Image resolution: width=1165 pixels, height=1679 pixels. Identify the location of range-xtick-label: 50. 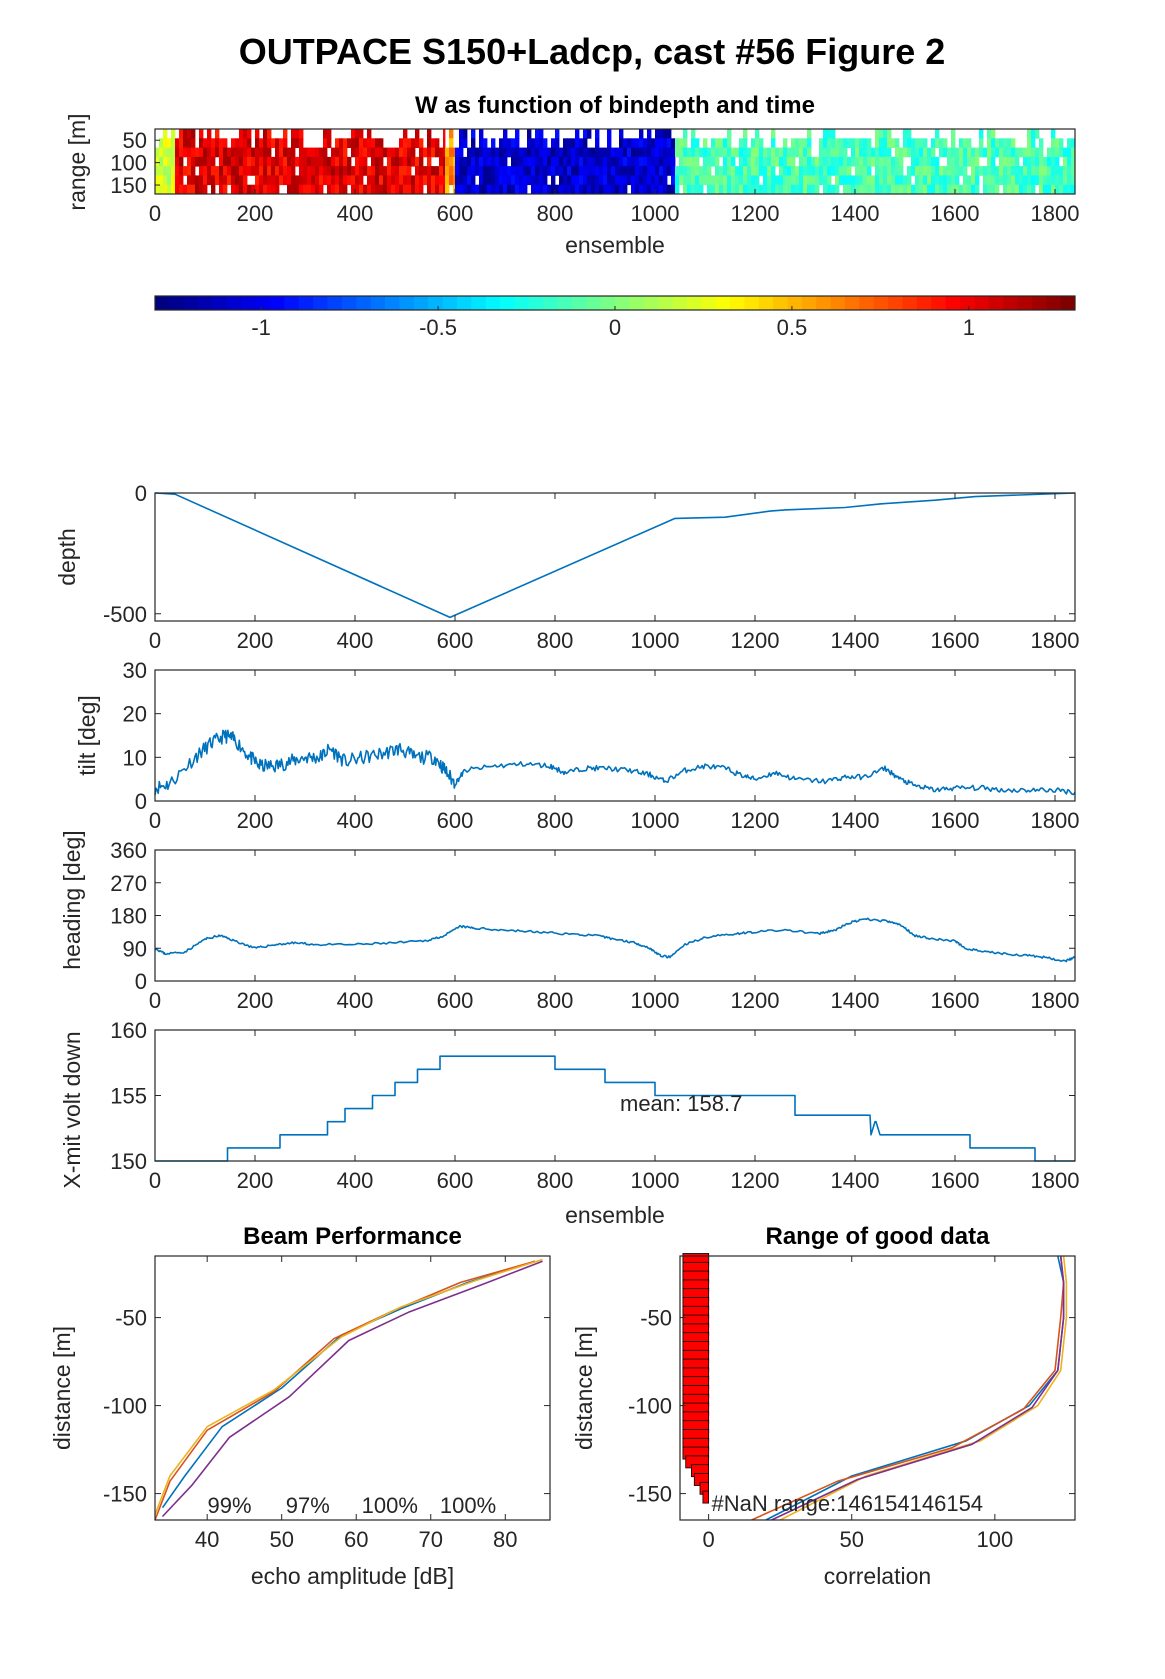
(851, 1539).